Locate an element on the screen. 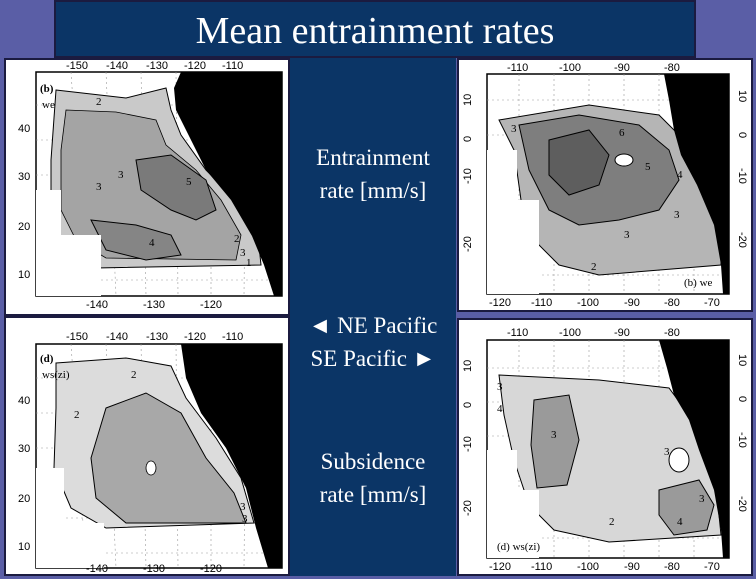 This screenshot has width=756, height=579. slide-title: Mean entrainment rates is located at coordinates (375, 29).